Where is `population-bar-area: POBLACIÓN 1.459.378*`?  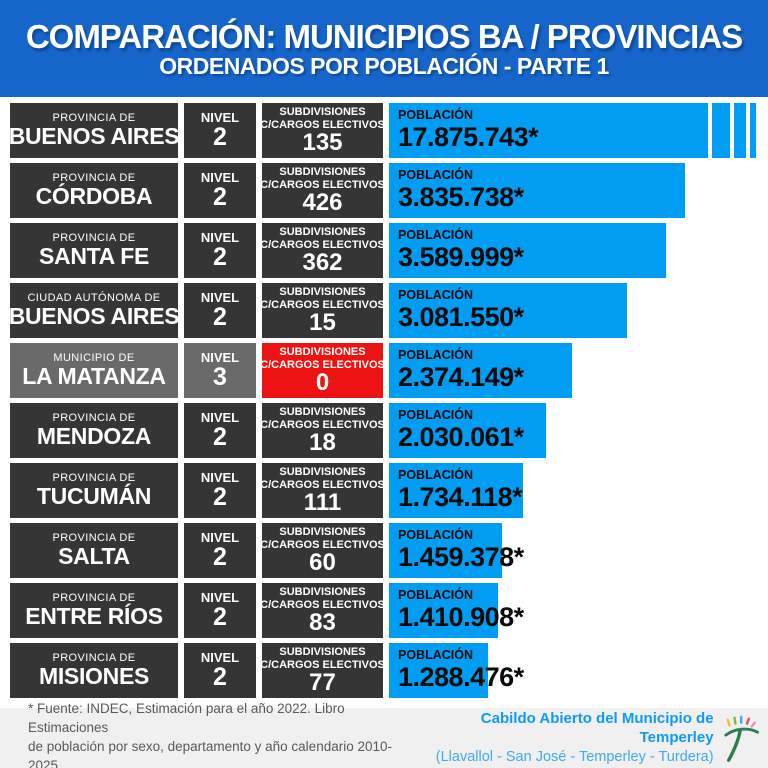
population-bar-area: POBLACIÓN 1.459.378* is located at coordinates (572, 550).